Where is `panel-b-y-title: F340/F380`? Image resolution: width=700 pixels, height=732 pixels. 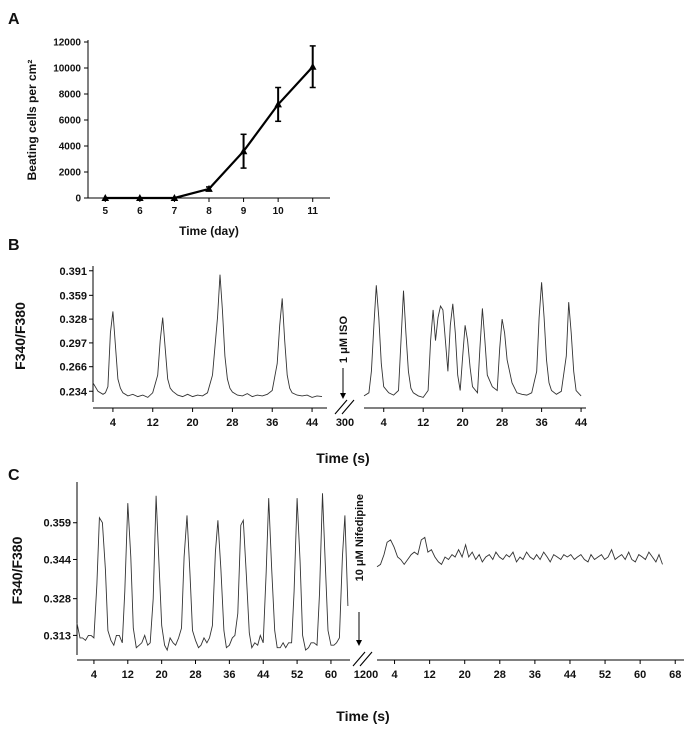 panel-b-y-title: F340/F380 is located at coordinates (20, 336).